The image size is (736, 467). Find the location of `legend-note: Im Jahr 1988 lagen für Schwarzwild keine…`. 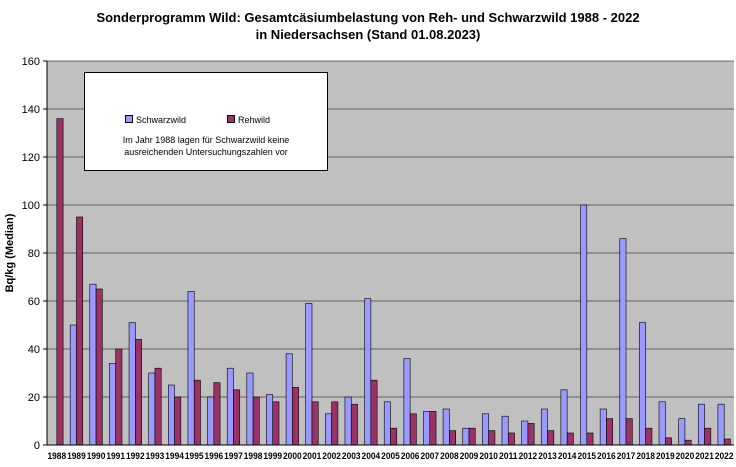

legend-note: Im Jahr 1988 lagen für Schwarzwild keine… is located at coordinates (206, 146).